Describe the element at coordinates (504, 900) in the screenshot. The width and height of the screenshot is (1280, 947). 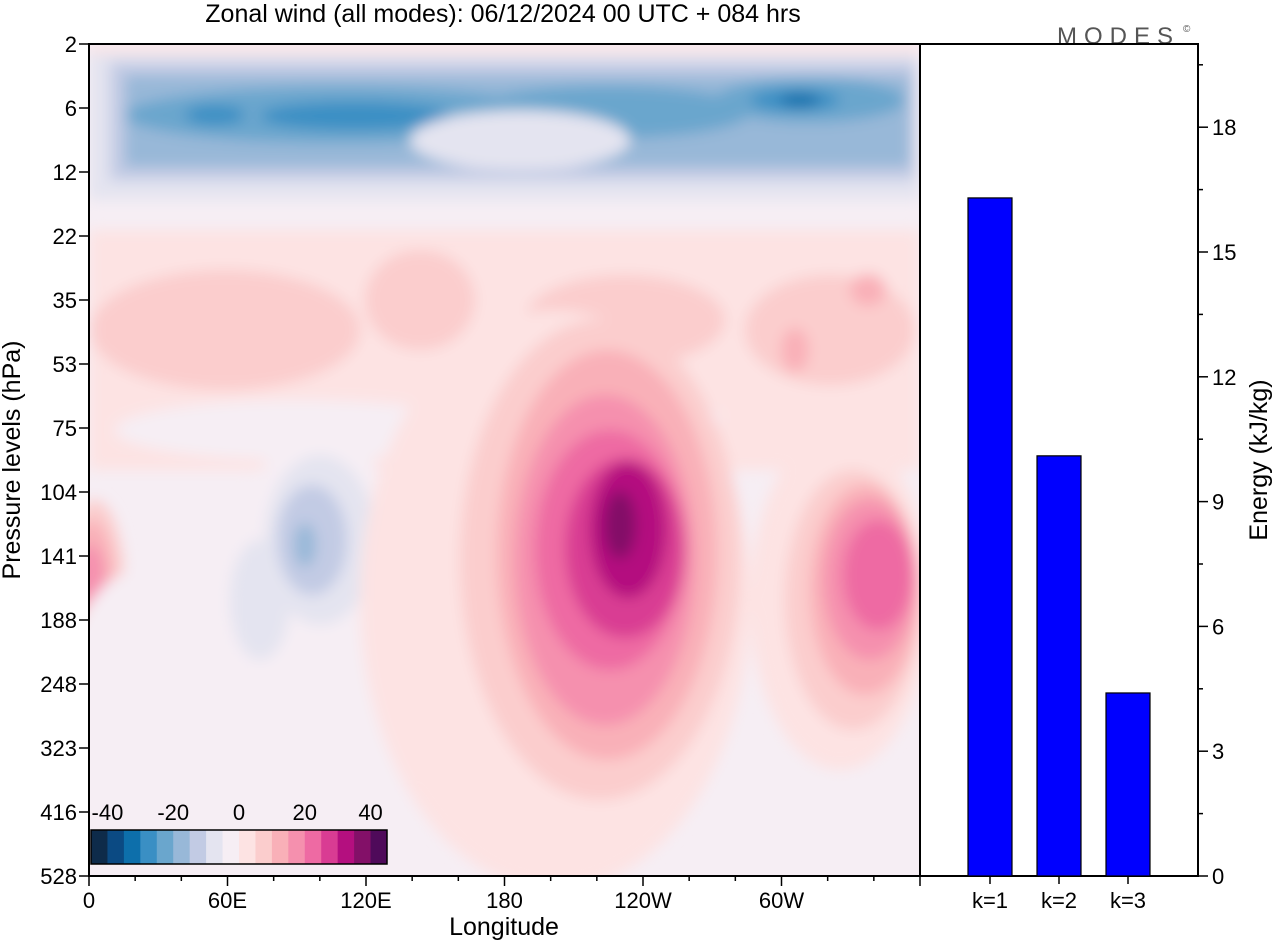
I see `longitude-tick-label: 180` at that location.